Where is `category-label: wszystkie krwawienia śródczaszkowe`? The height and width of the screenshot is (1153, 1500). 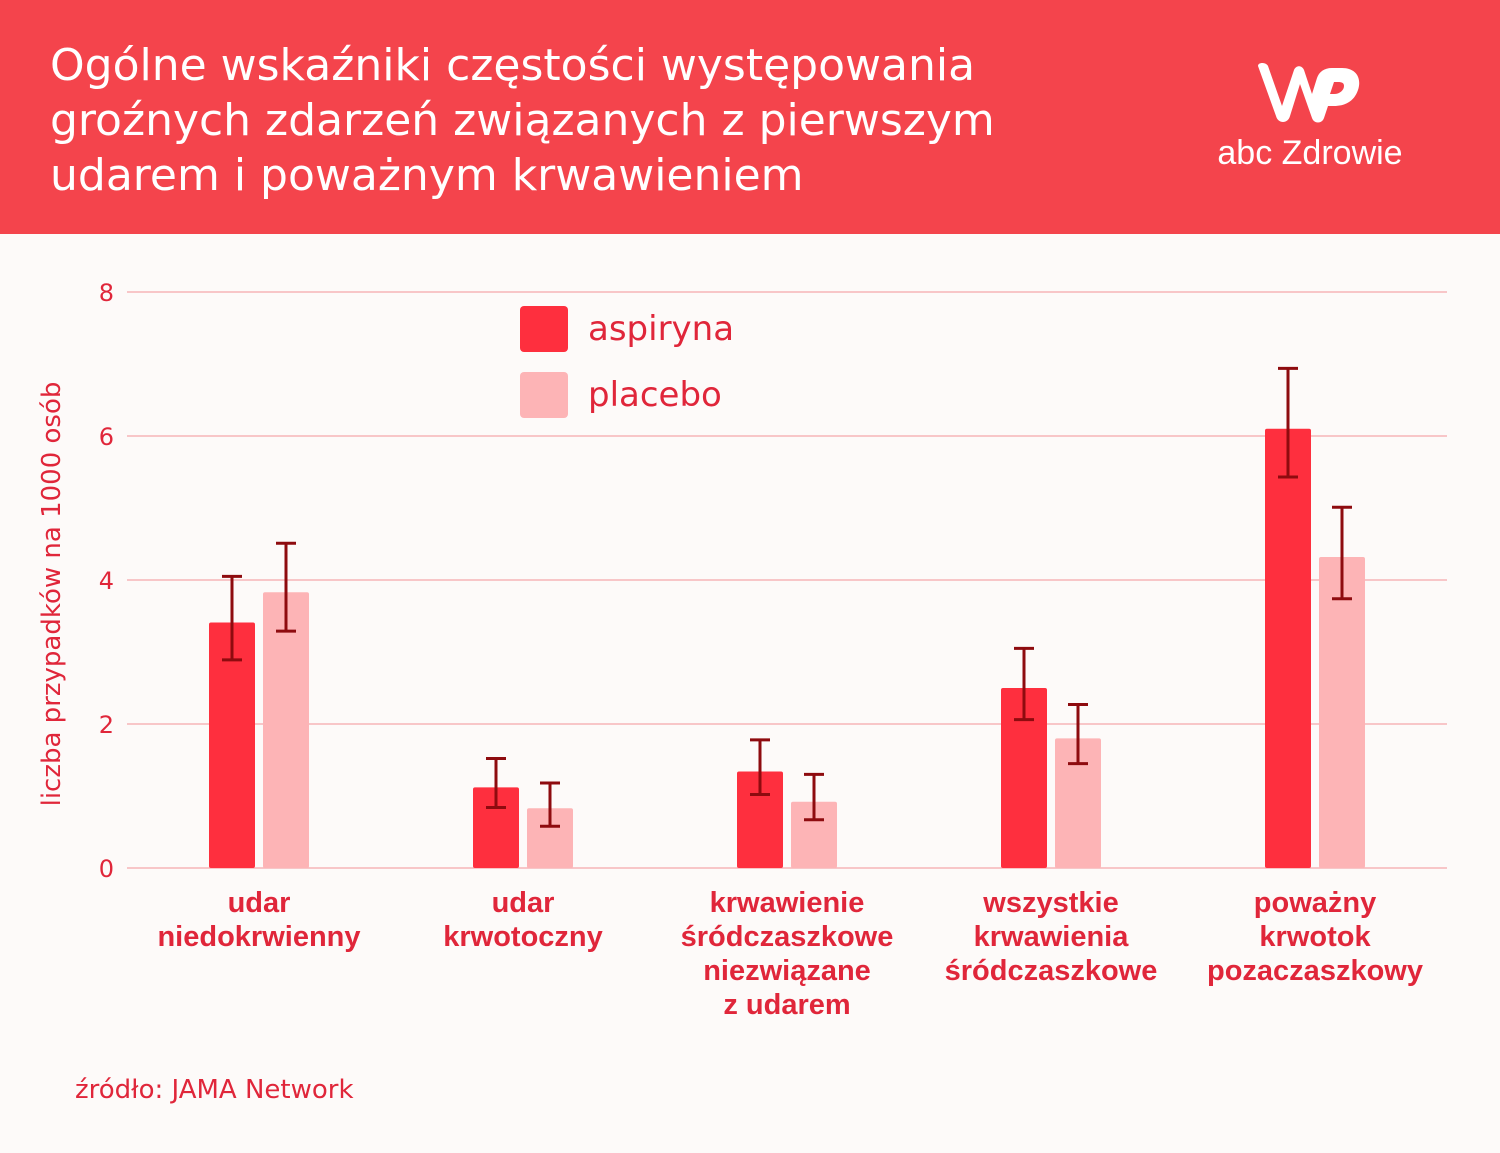
category-label: wszystkie krwawienia śródczaszkowe is located at coordinates (1051, 937).